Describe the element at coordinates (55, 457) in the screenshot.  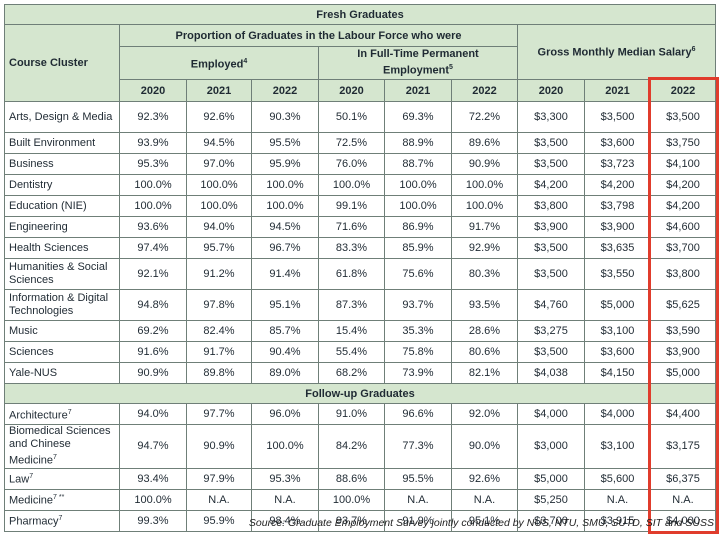
I see `footnote-marker: 7` at that location.